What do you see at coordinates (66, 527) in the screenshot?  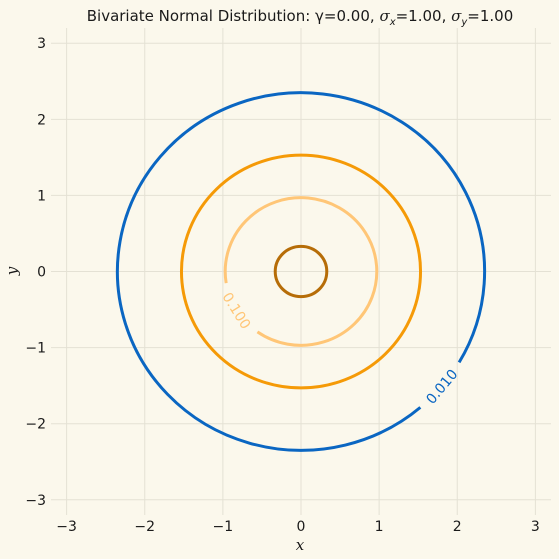 I see `x-tick-label: −3` at bounding box center [66, 527].